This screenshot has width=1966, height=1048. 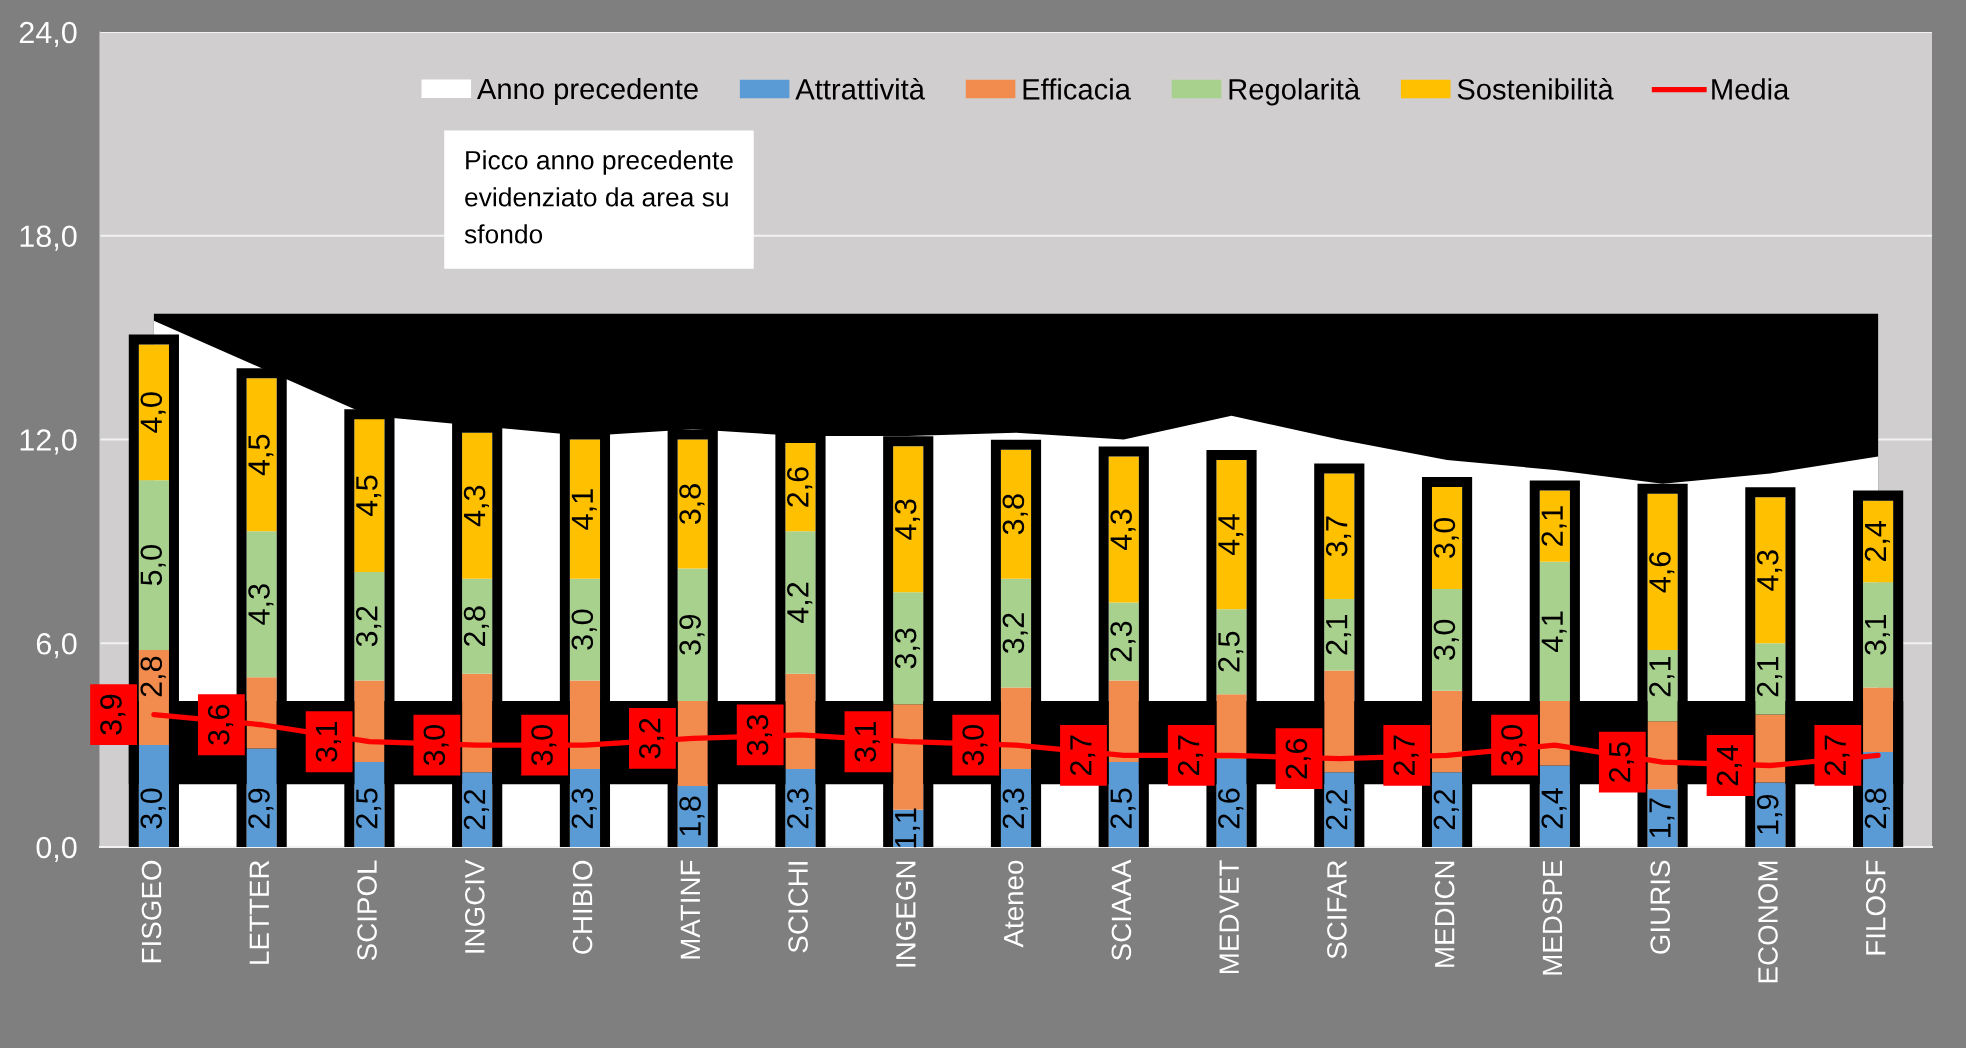 I want to click on legend-label: Attrattività, so click(x=860, y=88).